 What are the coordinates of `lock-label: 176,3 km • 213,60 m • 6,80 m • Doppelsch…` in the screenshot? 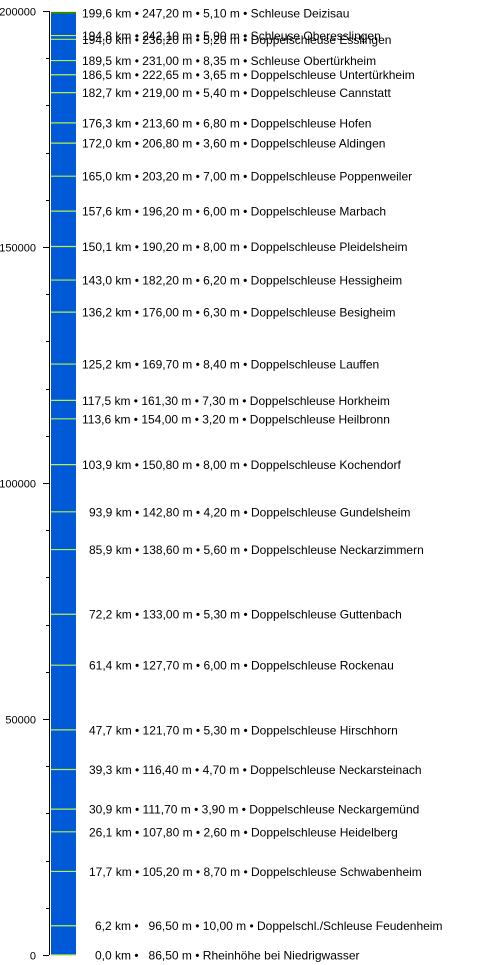 It's located at (226, 123).